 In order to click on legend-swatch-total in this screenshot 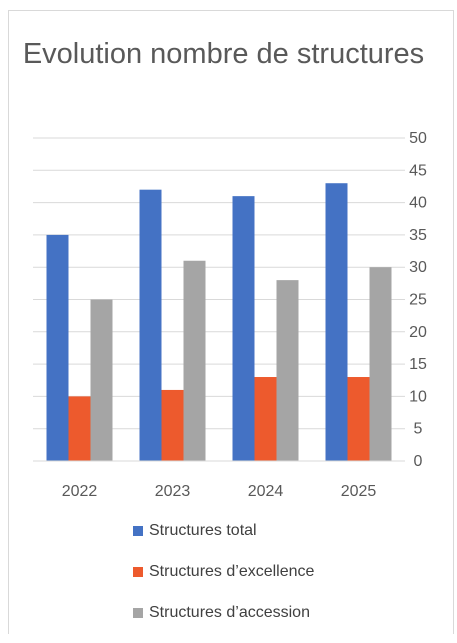, I will do `click(138, 531)`.